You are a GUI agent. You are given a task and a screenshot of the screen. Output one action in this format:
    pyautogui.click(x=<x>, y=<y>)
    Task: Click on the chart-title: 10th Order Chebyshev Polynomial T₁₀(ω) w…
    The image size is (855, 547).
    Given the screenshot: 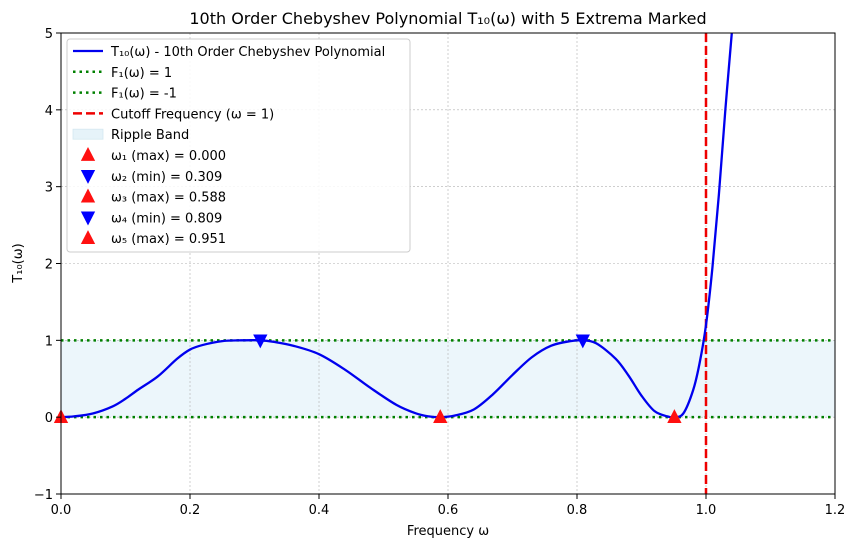 What is the action you would take?
    pyautogui.click(x=447, y=18)
    